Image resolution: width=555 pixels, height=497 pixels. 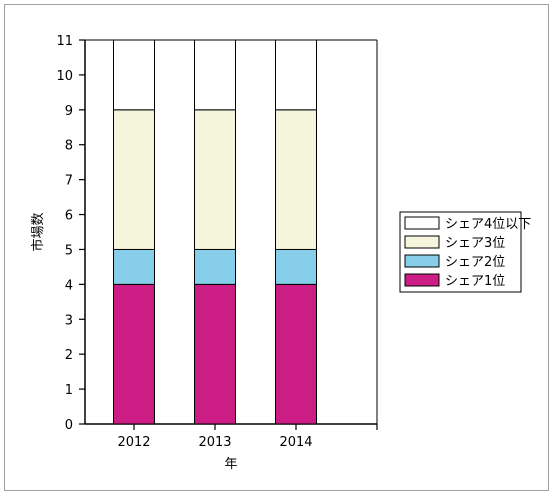 I want to click on y-tick-label: 11, so click(x=64, y=41).